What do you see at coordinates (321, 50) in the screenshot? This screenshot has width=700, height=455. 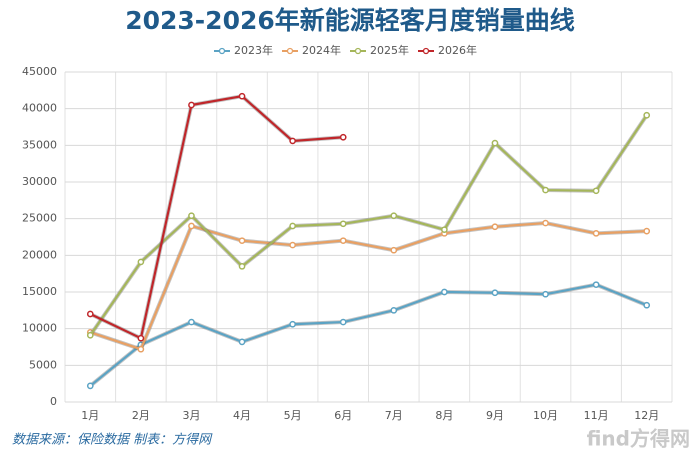 I see `legend-label: 2024年` at bounding box center [321, 50].